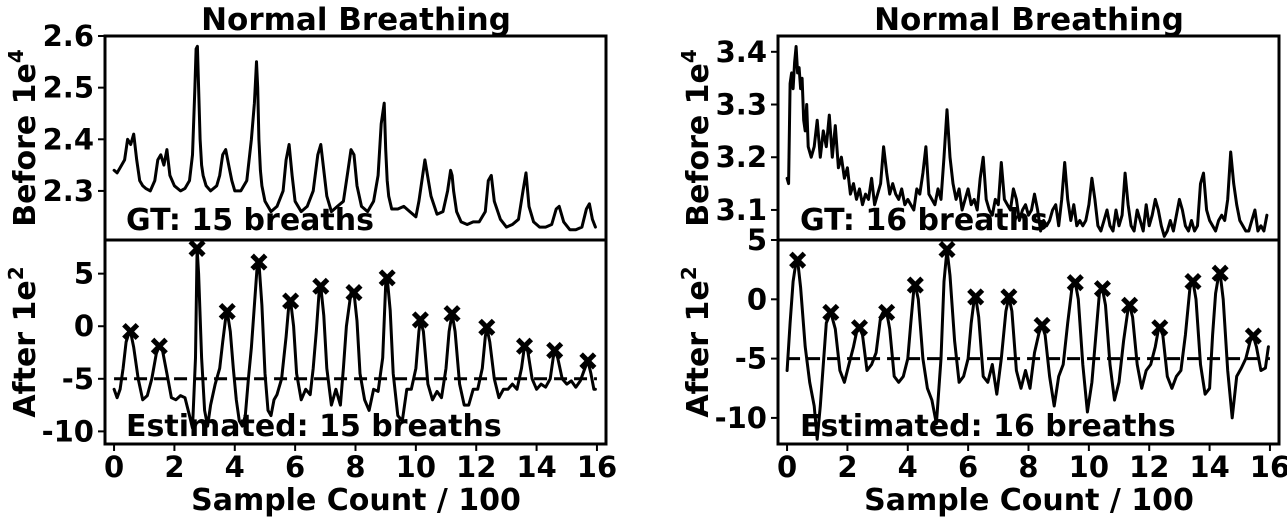 This screenshot has height=527, width=1287. I want to click on top-y-tick-label: 2.3, so click(68, 191).